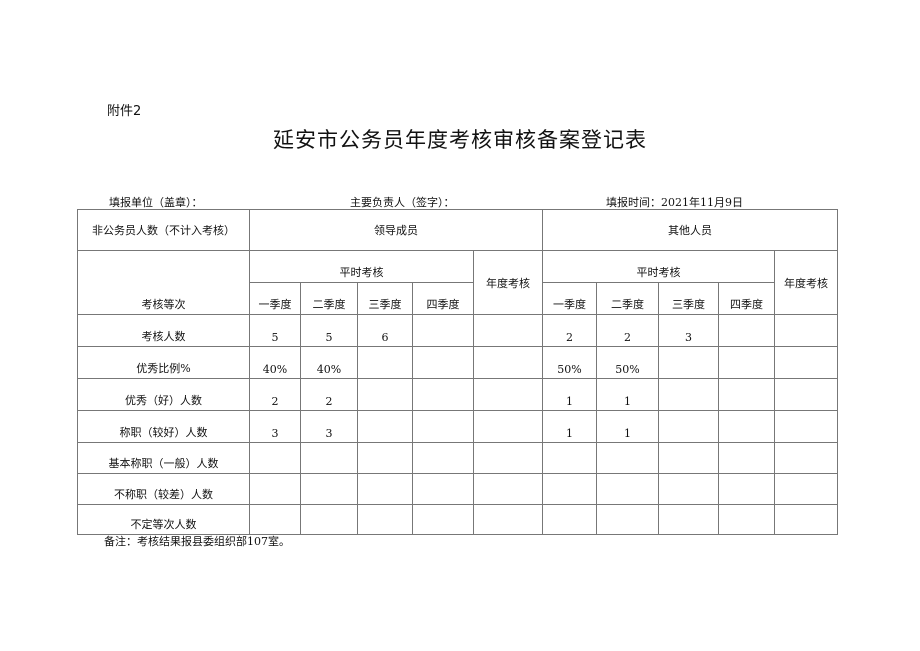 This screenshot has height=651, width=920. I want to click on row-label: 优秀（好）人数, so click(163, 394).